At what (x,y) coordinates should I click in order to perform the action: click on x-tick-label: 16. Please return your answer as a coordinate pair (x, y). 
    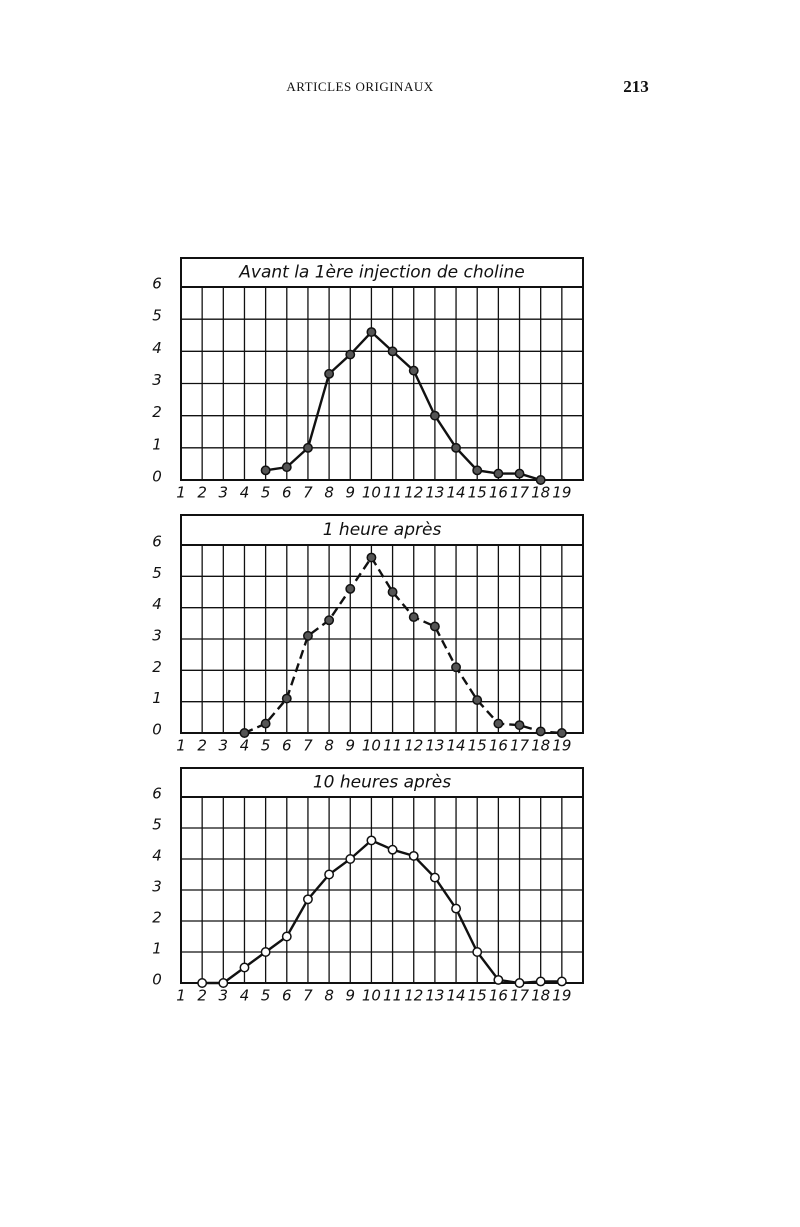
    Looking at the image, I should click on (498, 493).